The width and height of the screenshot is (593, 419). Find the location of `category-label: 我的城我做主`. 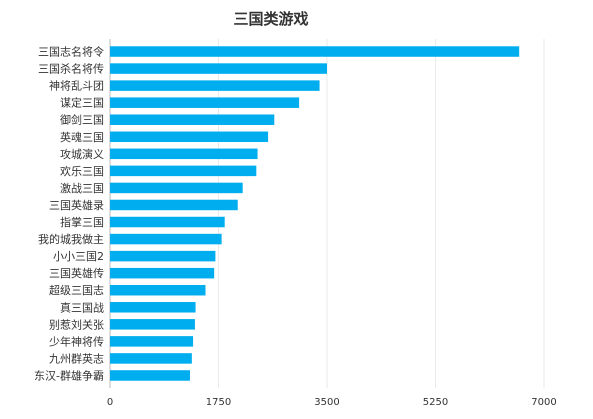

category-label: 我的城我做主 is located at coordinates (71, 239).